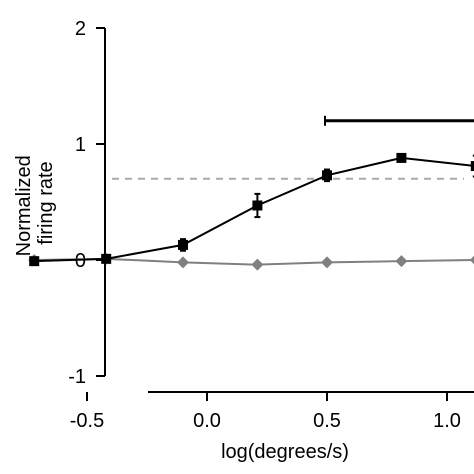 The width and height of the screenshot is (474, 474). What do you see at coordinates (327, 421) in the screenshot?
I see `x-tick-label: 0.5` at bounding box center [327, 421].